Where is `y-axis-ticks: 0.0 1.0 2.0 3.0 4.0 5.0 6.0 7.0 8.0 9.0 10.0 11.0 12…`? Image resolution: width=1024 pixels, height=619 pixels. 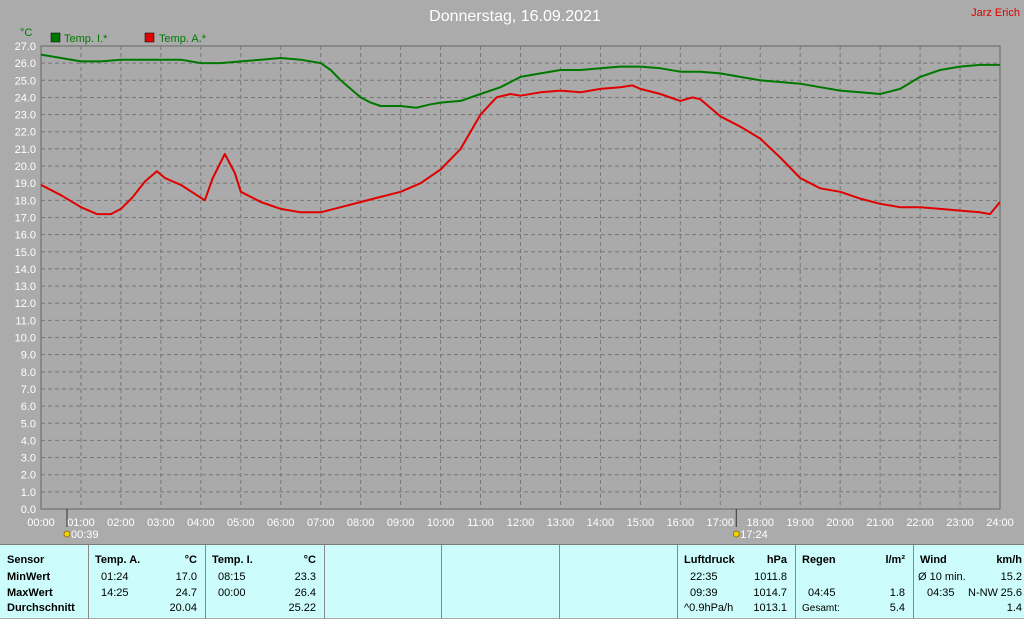
y-axis-ticks: 0.0 1.0 2.0 3.0 4.0 5.0 6.0 7.0 8.0 9.0 10.0 11.0 12… is located at coordinates (25, 278).